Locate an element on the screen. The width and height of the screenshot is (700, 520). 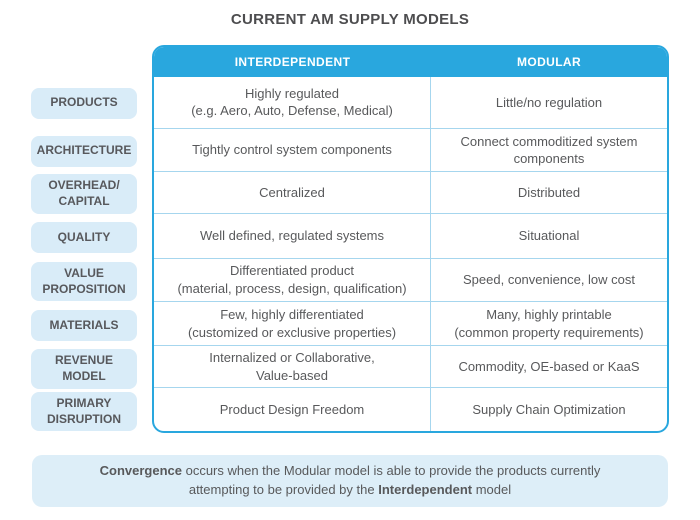
row-label-products: PRODUCTS is located at coordinates (84, 103).